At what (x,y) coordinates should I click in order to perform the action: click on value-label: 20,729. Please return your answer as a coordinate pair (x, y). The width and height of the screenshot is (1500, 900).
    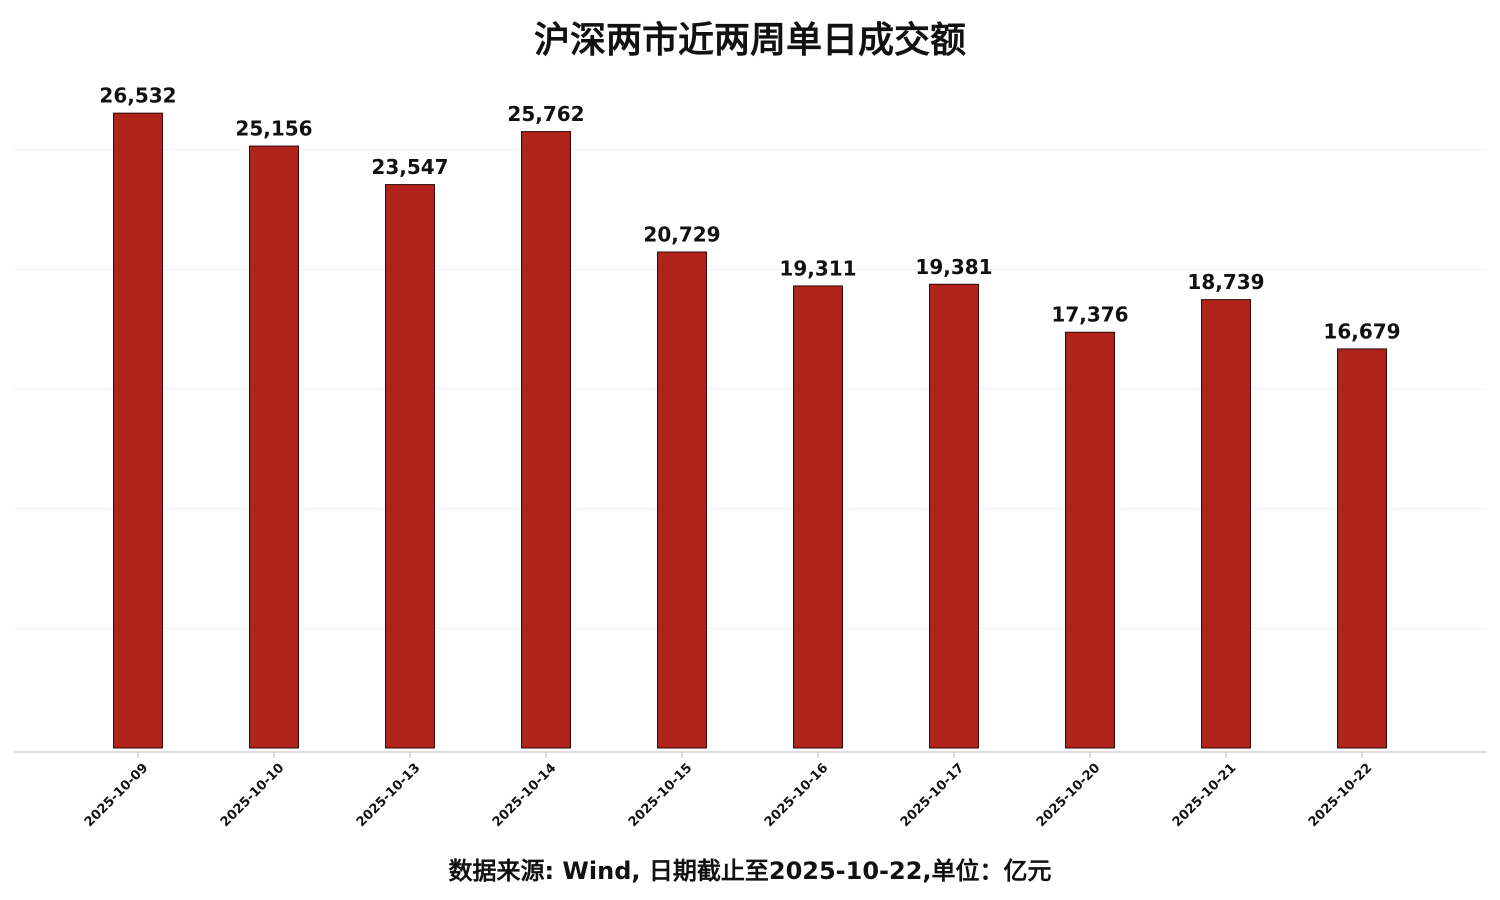
    Looking at the image, I should click on (681, 235).